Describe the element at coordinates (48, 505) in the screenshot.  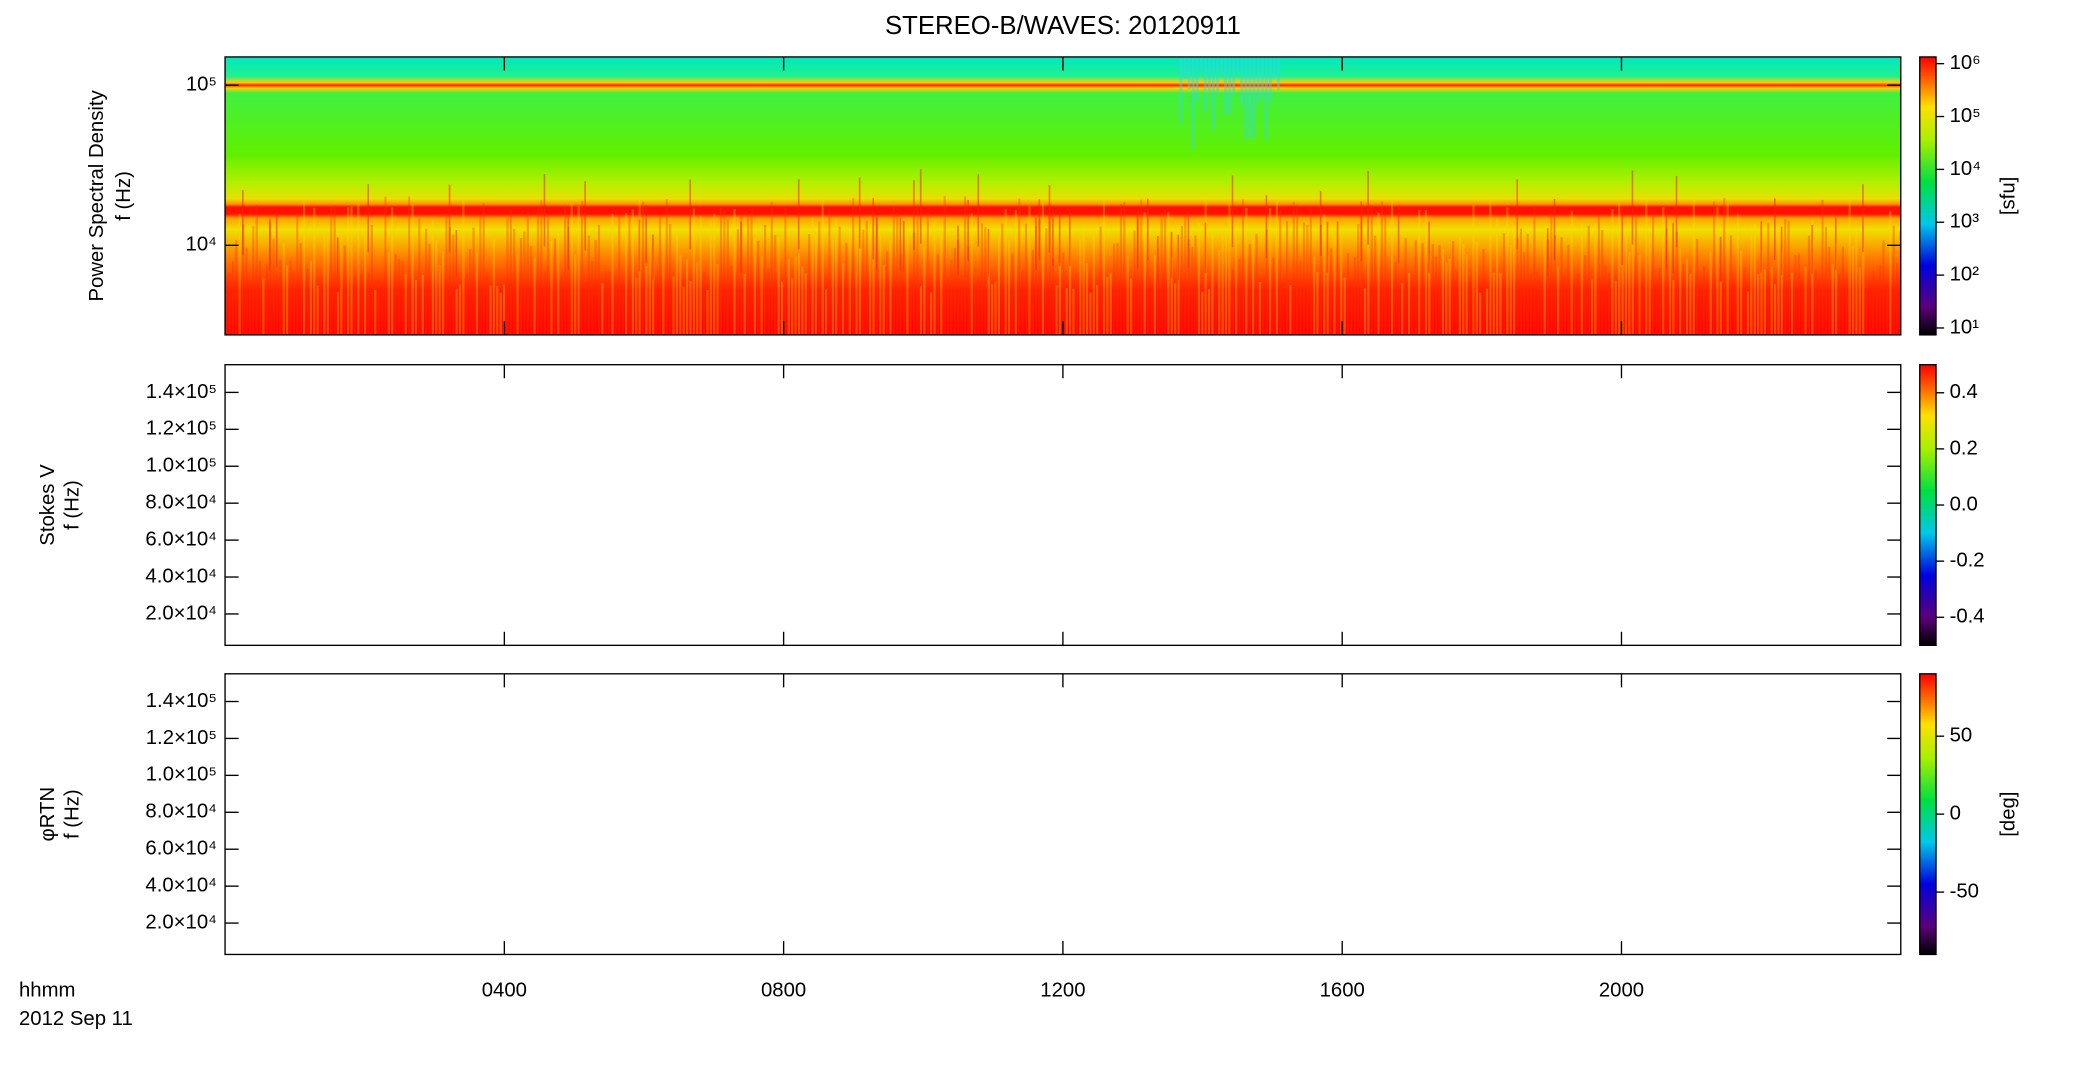
I see `y-axis-label: Stokes V` at that location.